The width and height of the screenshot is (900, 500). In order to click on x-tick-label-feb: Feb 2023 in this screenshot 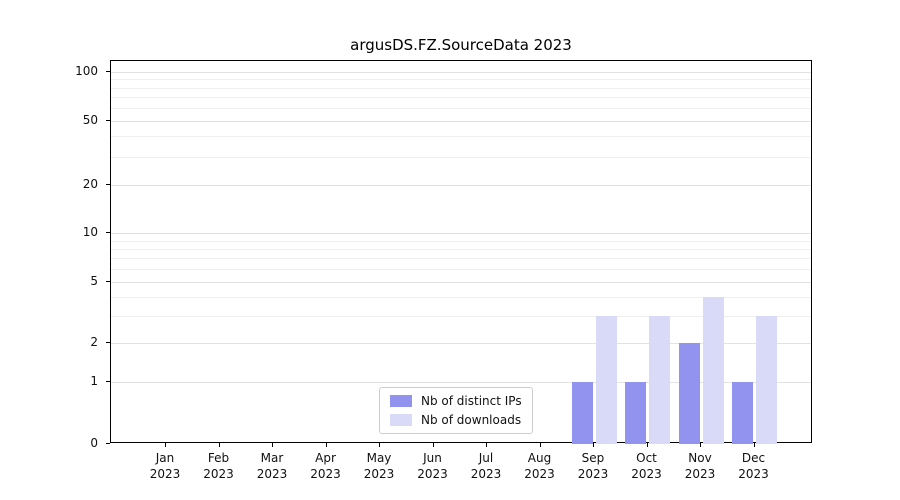, I will do `click(218, 466)`.